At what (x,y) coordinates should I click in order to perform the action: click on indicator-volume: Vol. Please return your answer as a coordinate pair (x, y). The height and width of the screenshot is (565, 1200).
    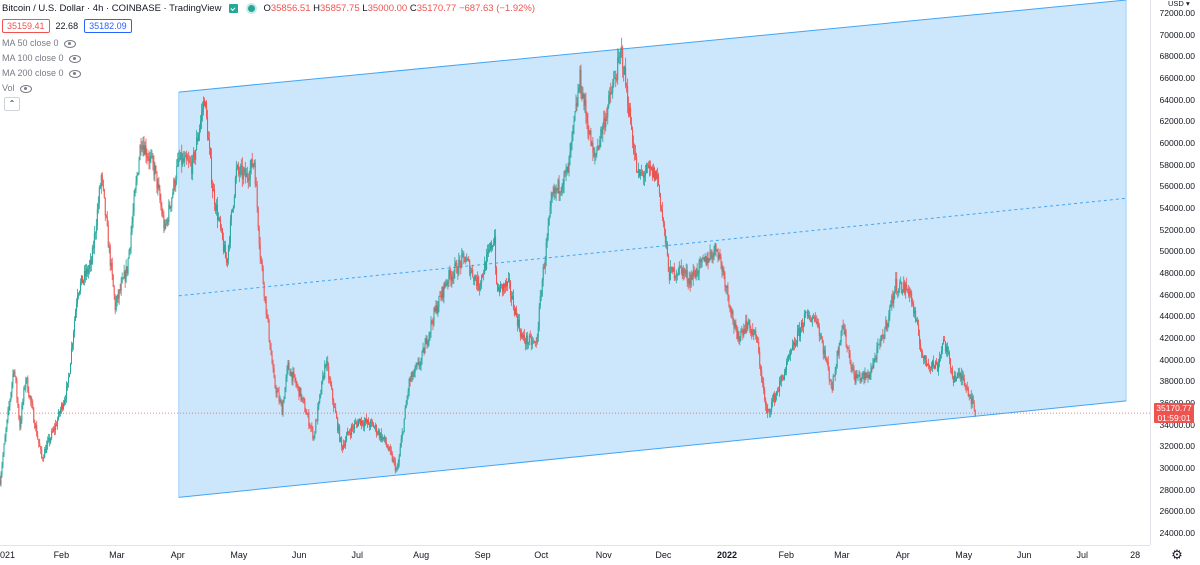
    Looking at the image, I should click on (17, 88).